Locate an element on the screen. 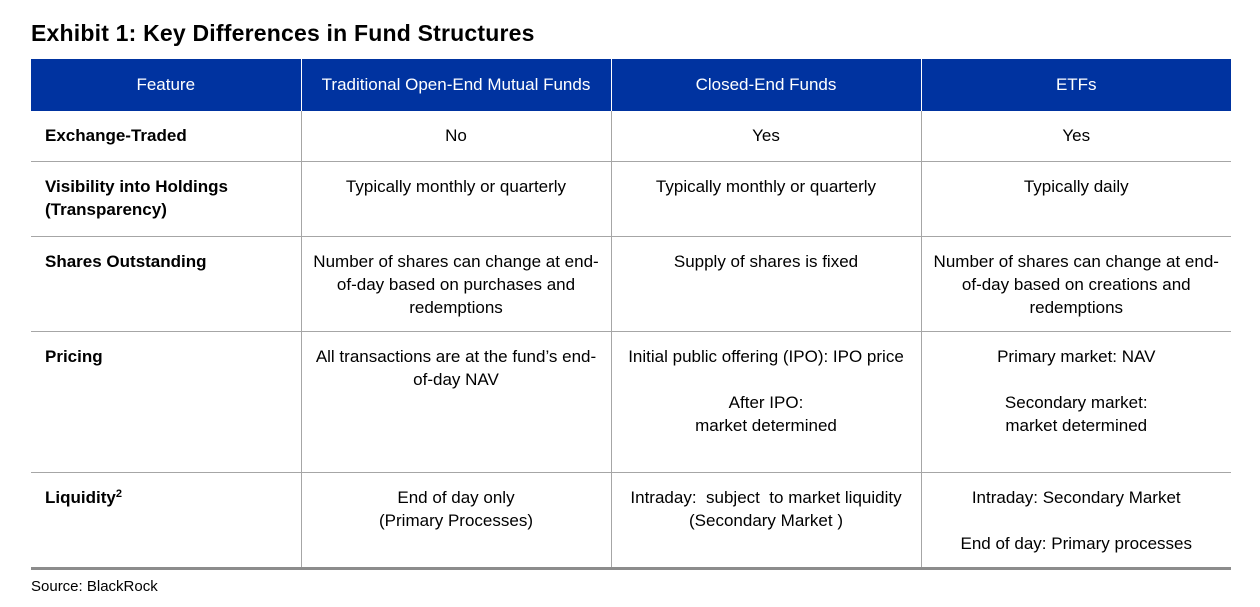 The width and height of the screenshot is (1260, 607). cell-text: Secondary market: is located at coordinates (1076, 402).